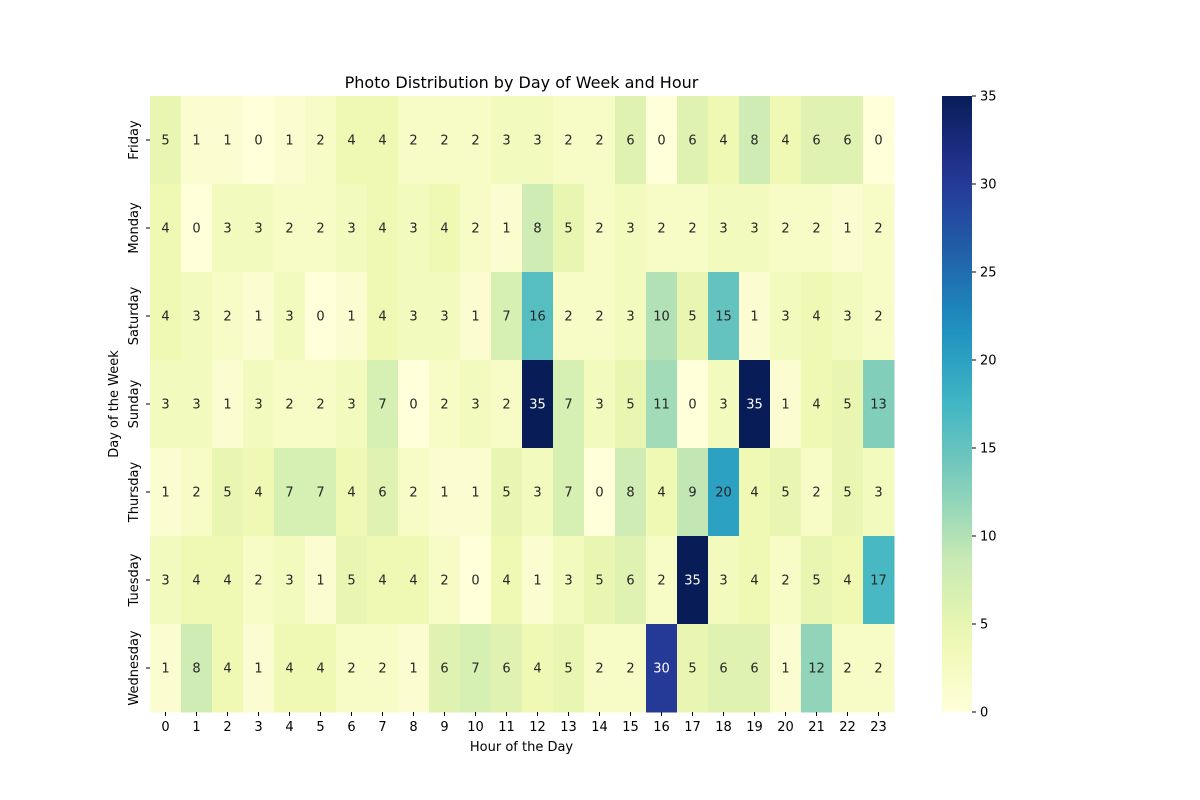 The width and height of the screenshot is (1200, 800). What do you see at coordinates (847, 727) in the screenshot?
I see `x-tick-label: 22` at bounding box center [847, 727].